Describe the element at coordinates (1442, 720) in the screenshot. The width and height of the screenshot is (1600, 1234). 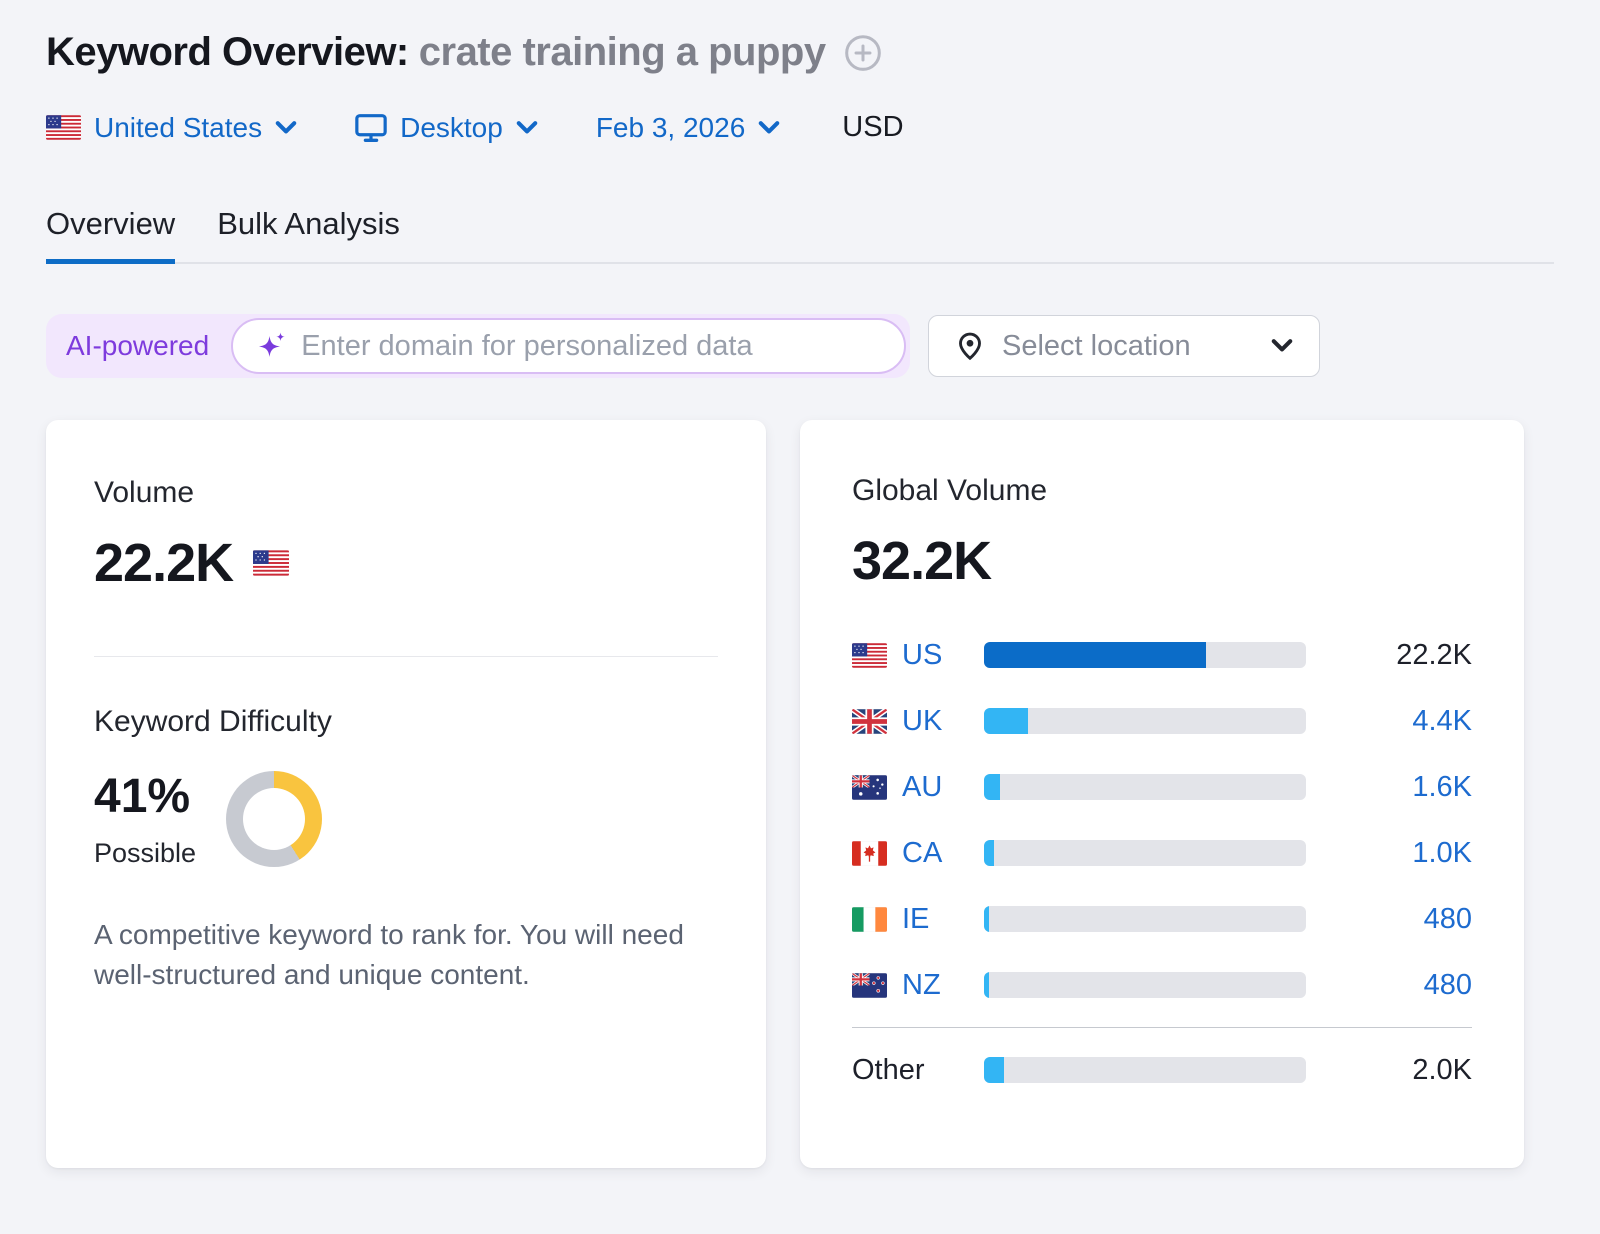
I see `country-volume-value: 4.4K` at that location.